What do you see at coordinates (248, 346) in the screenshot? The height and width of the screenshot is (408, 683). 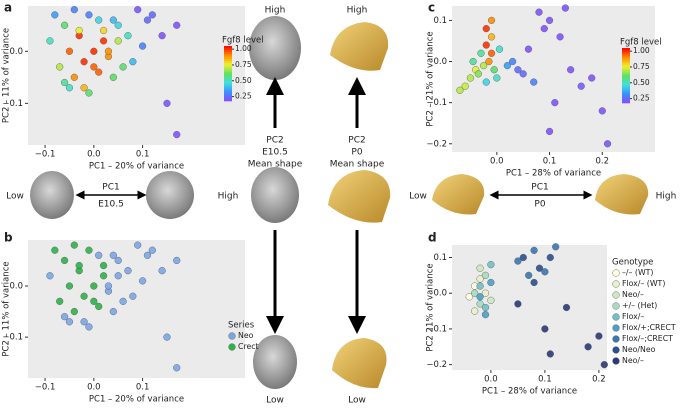 I see `legend-label: Crect` at bounding box center [248, 346].